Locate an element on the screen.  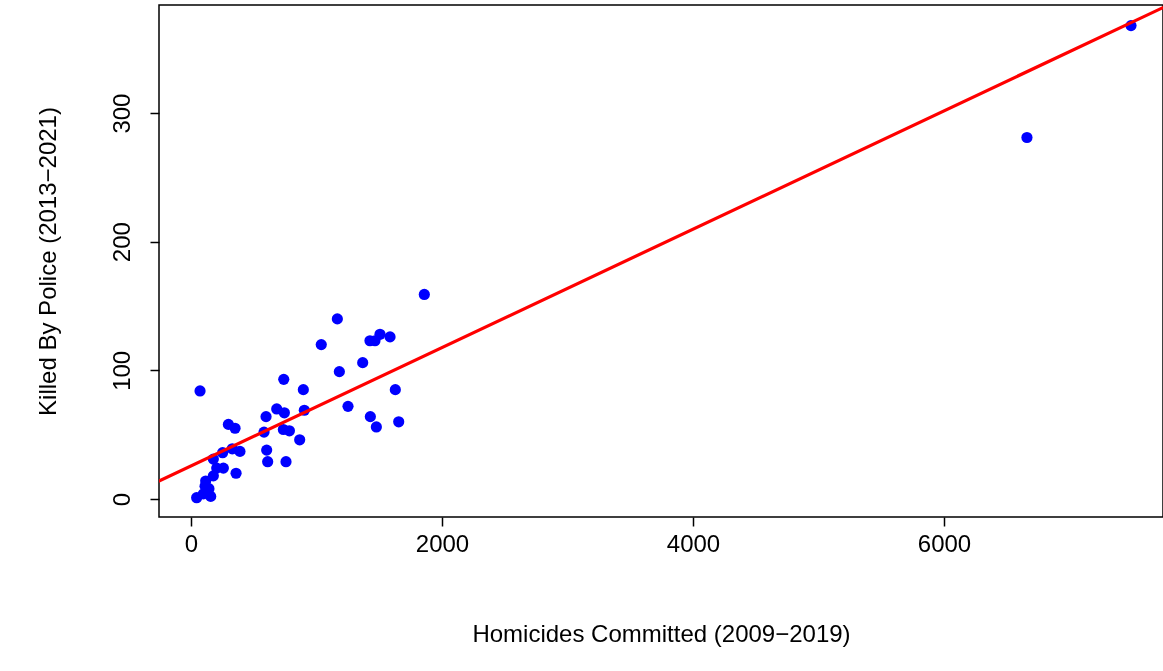
x-tick-label: 6000 is located at coordinates (944, 543).